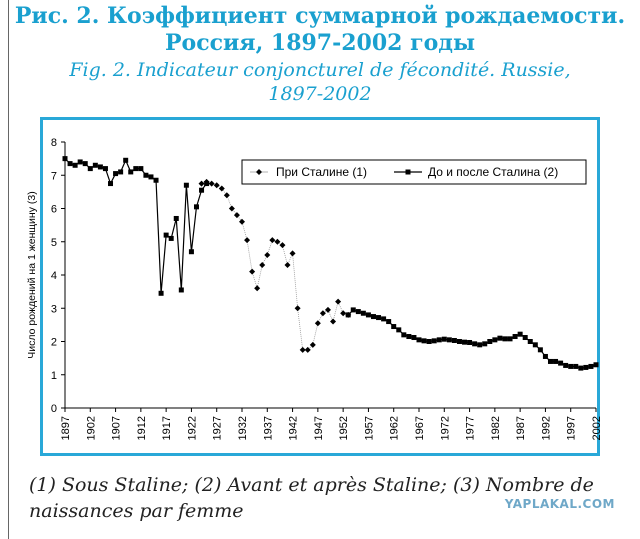  Describe the element at coordinates (408, 172) in the screenshot. I see `legend-marker-square` at that location.